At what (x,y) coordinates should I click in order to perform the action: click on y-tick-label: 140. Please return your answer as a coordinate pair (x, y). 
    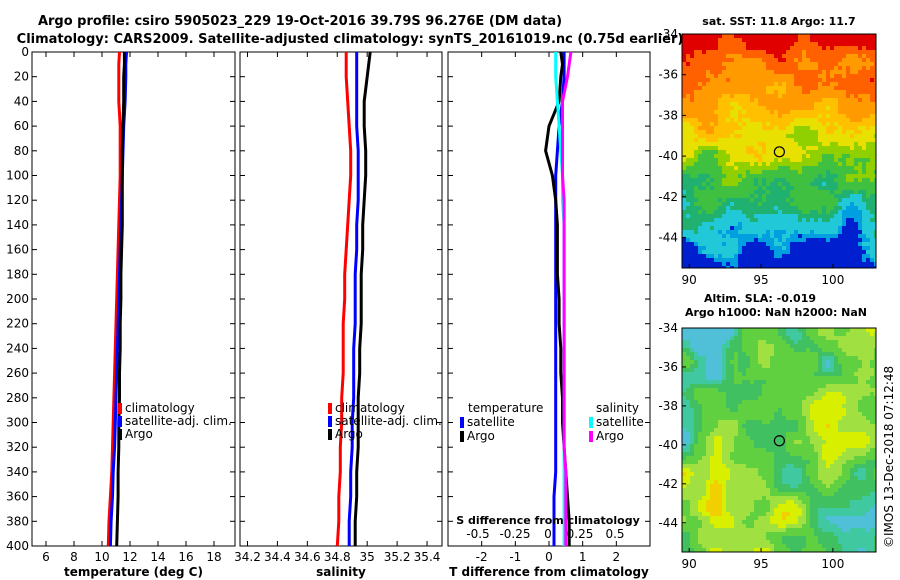
    Looking at the image, I should click on (17, 225).